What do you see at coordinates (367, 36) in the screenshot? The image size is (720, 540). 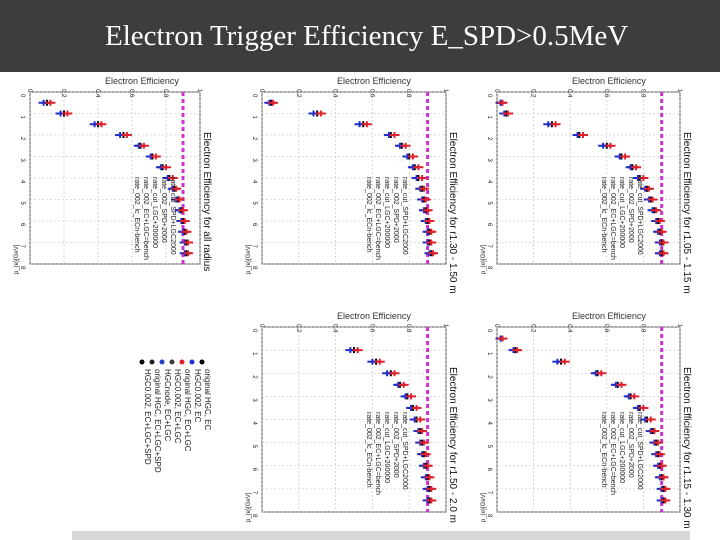 I see `slide-title: Electron Trigger Efficiency E_SPD>0.5MeV` at bounding box center [367, 36].